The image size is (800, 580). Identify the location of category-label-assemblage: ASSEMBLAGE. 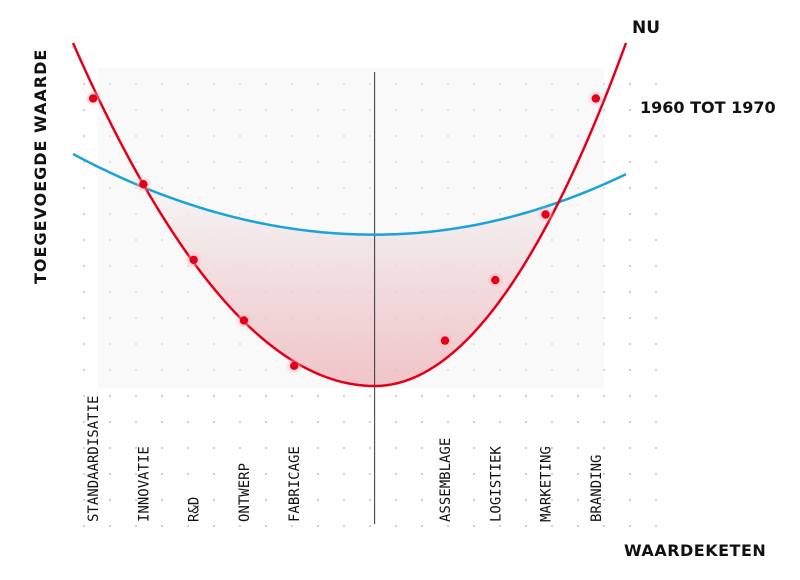
(446, 480).